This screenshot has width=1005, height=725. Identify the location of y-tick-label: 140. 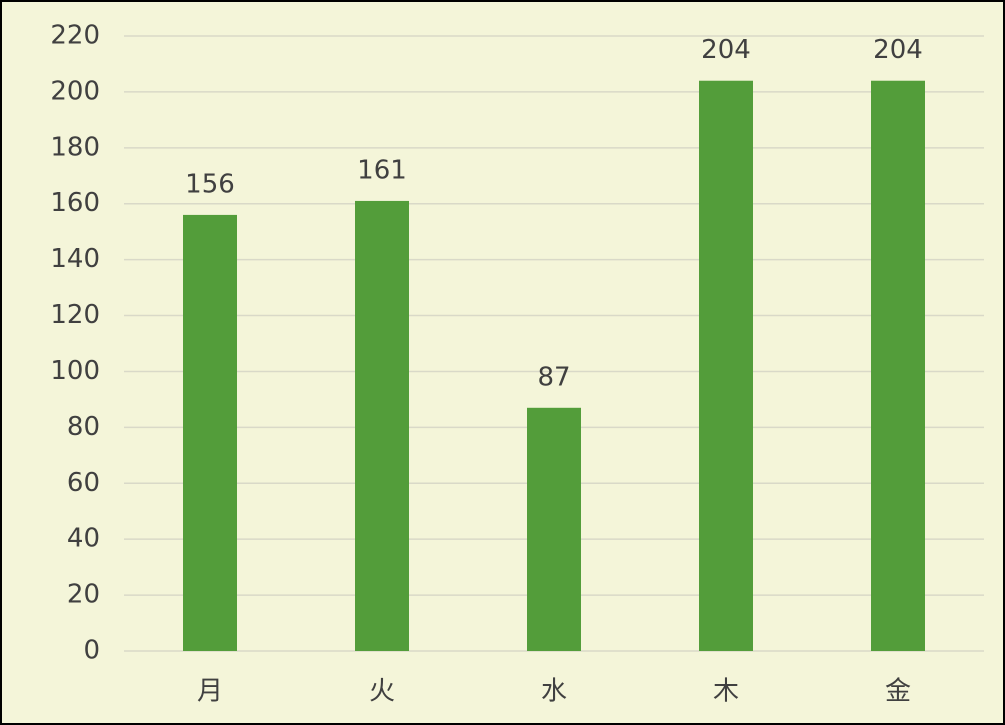
(75, 259).